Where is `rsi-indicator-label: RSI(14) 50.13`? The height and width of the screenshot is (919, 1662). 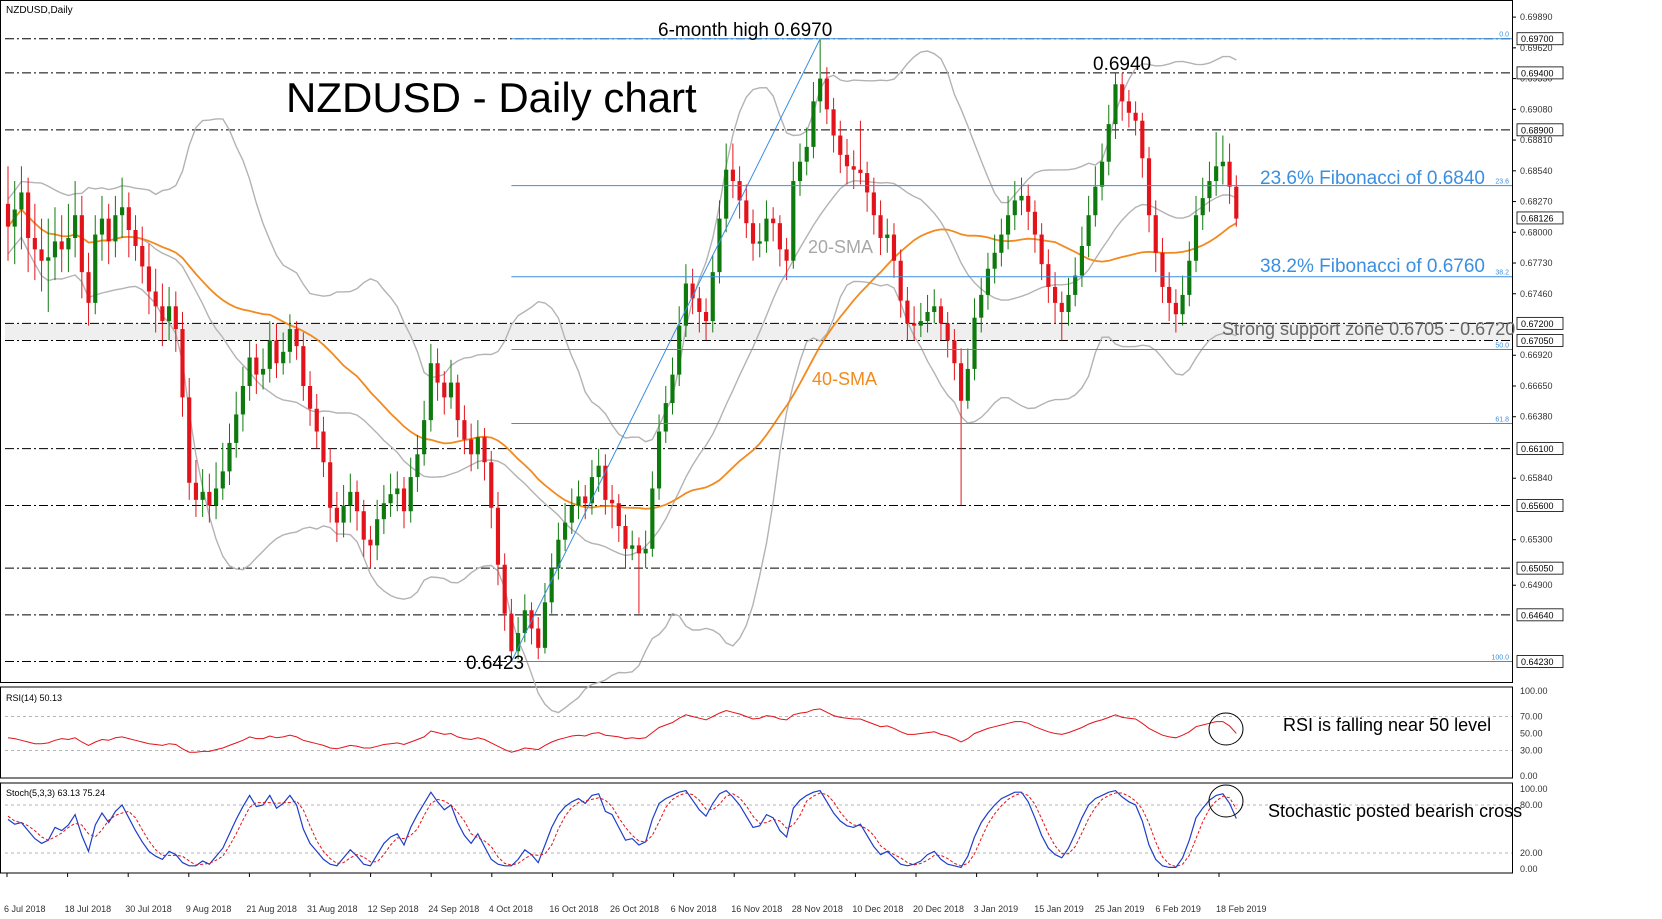 rsi-indicator-label: RSI(14) 50.13 is located at coordinates (34, 698).